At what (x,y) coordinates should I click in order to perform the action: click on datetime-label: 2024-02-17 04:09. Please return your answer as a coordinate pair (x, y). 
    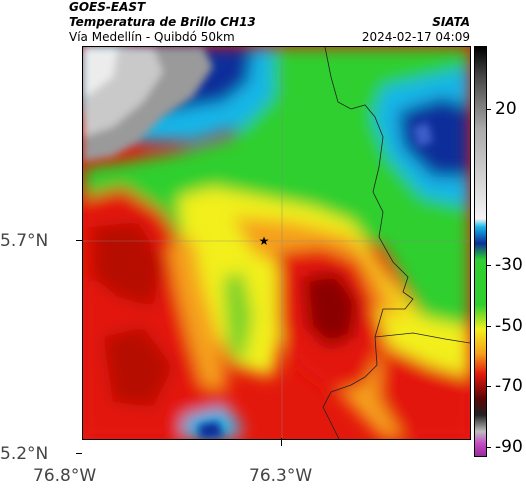
    Looking at the image, I should click on (415, 37).